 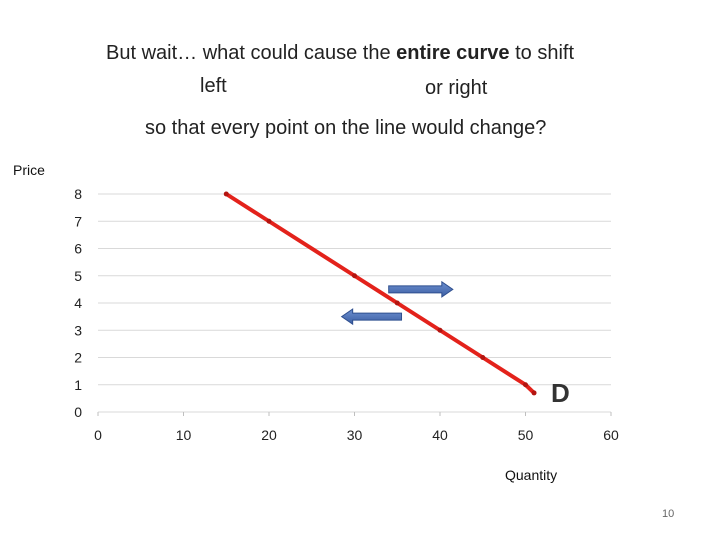 What do you see at coordinates (78, 221) in the screenshot?
I see `y-tick-label: 7` at bounding box center [78, 221].